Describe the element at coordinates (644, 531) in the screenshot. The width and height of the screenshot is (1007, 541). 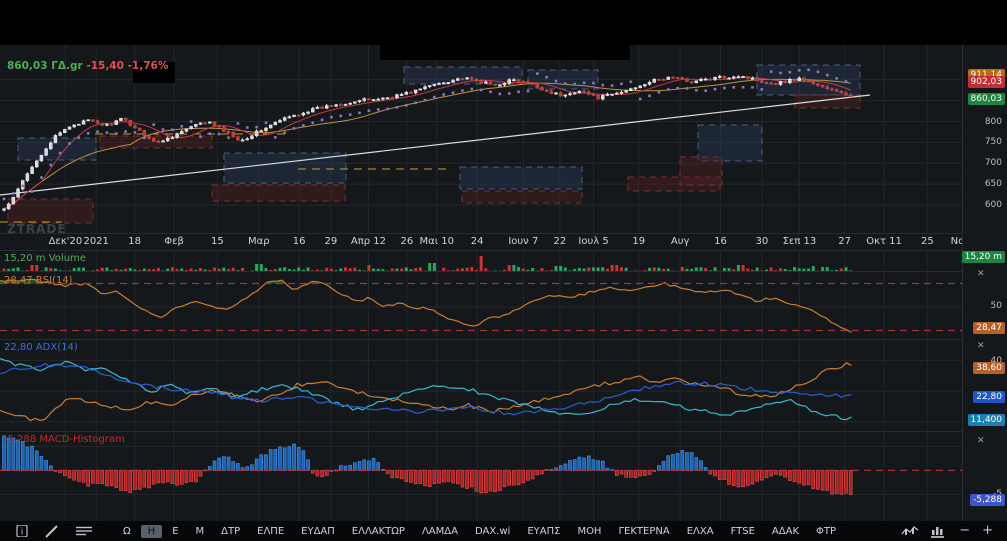
I see `symbol-tab-ΓΕΚΤΕΡΝΑ: ΓΕΚΤΕΡΝΑ` at that location.